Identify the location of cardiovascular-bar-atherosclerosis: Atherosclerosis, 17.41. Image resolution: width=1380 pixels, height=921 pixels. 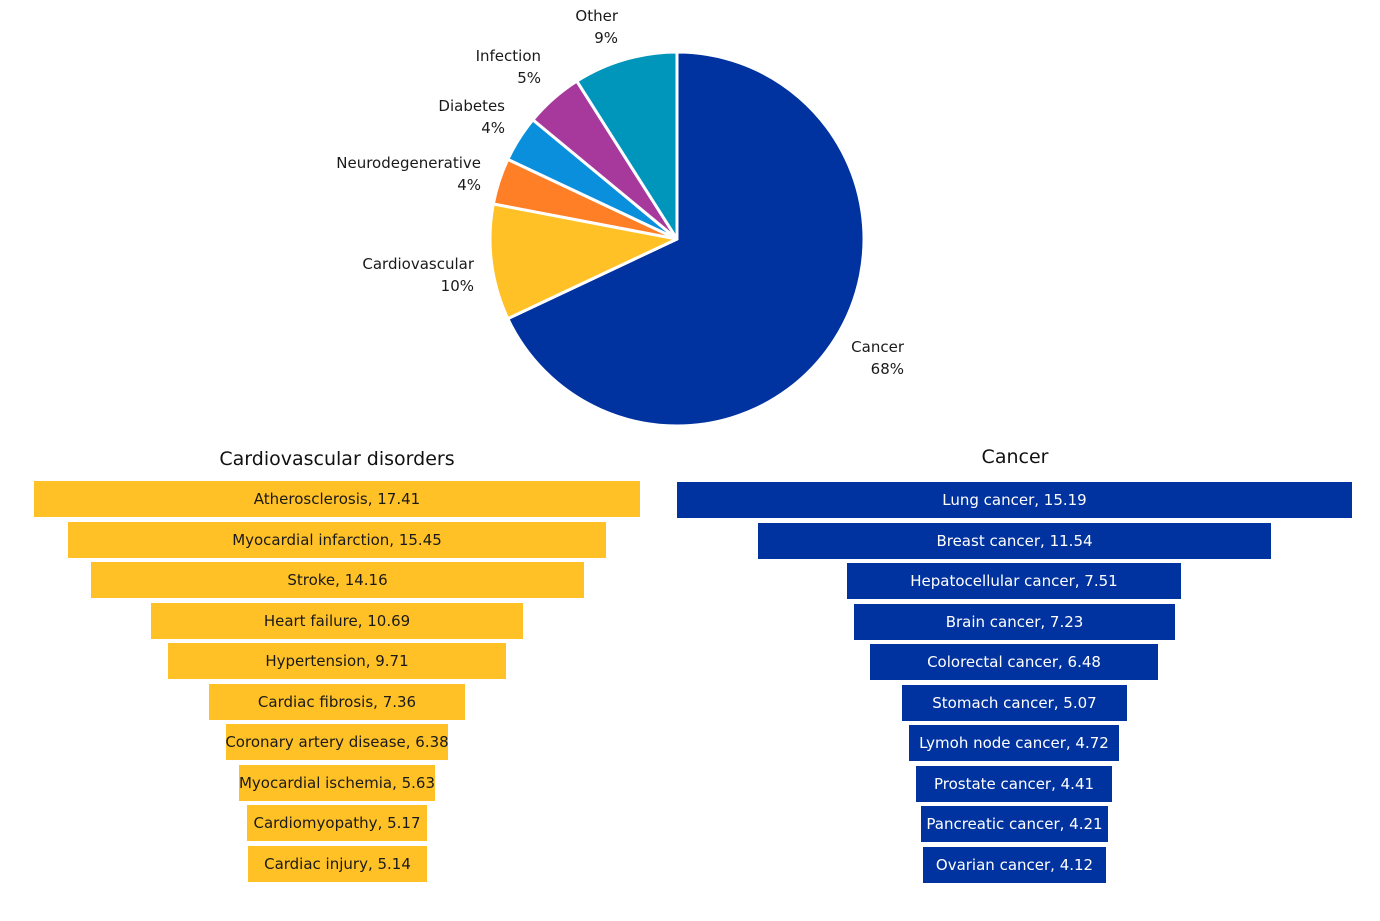
(337, 499).